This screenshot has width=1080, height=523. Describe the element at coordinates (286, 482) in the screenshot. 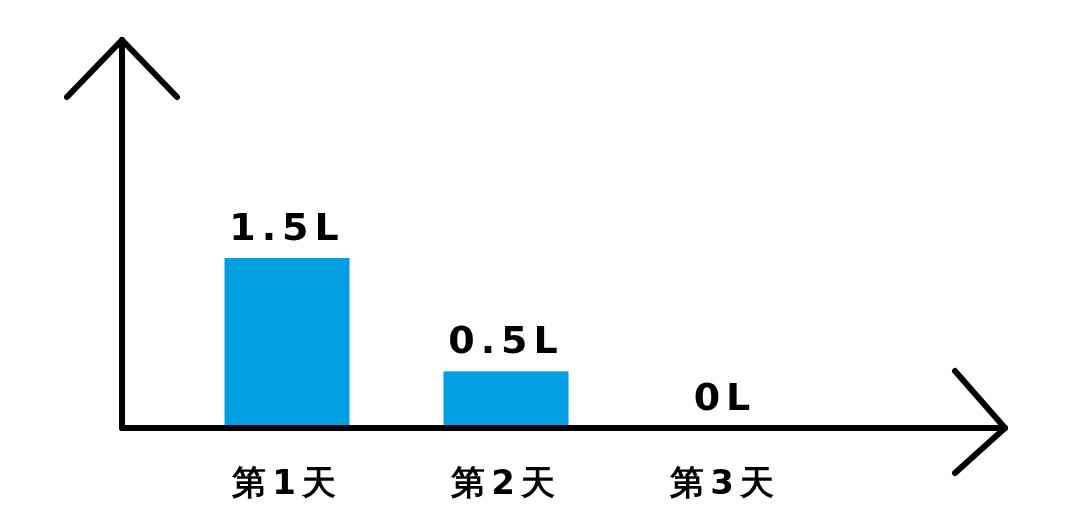

I see `x-tick-label: 第1天` at that location.